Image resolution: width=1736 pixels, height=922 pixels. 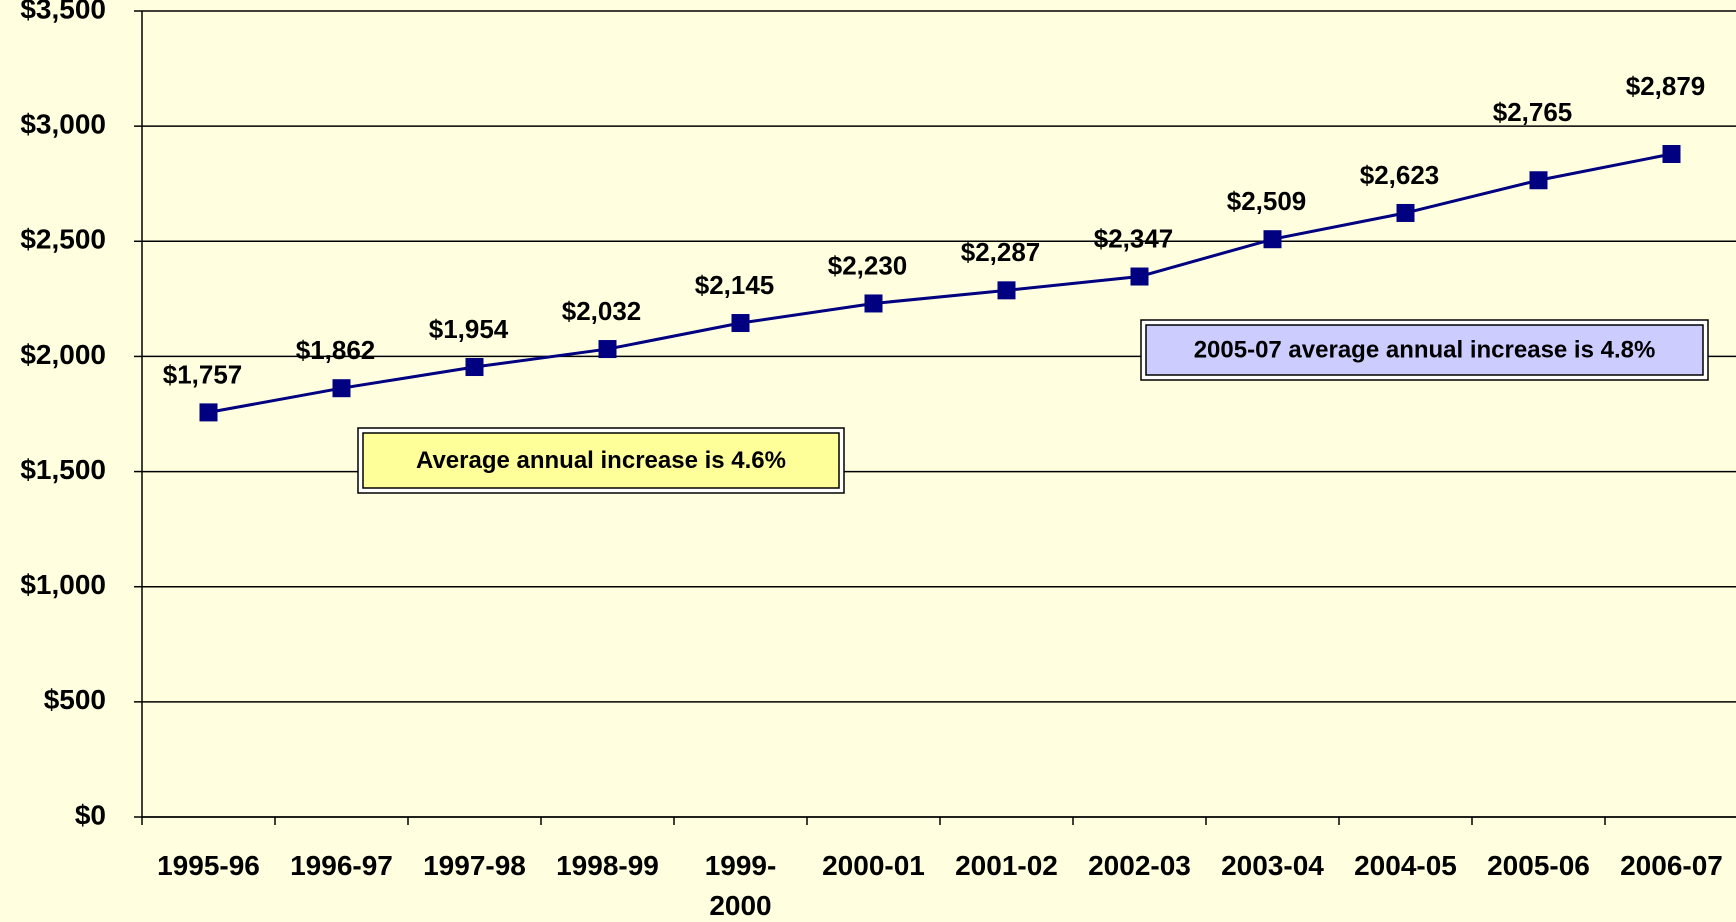 What do you see at coordinates (1671, 865) in the screenshot?
I see `x-tick-label: 2006-07` at bounding box center [1671, 865].